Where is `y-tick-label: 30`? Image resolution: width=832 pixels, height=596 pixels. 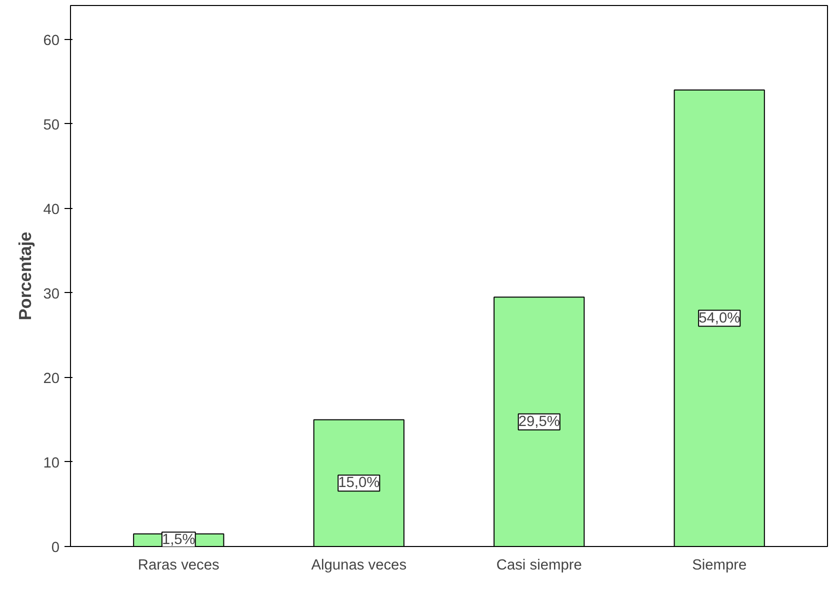 y-tick-label: 30 is located at coordinates (51, 294).